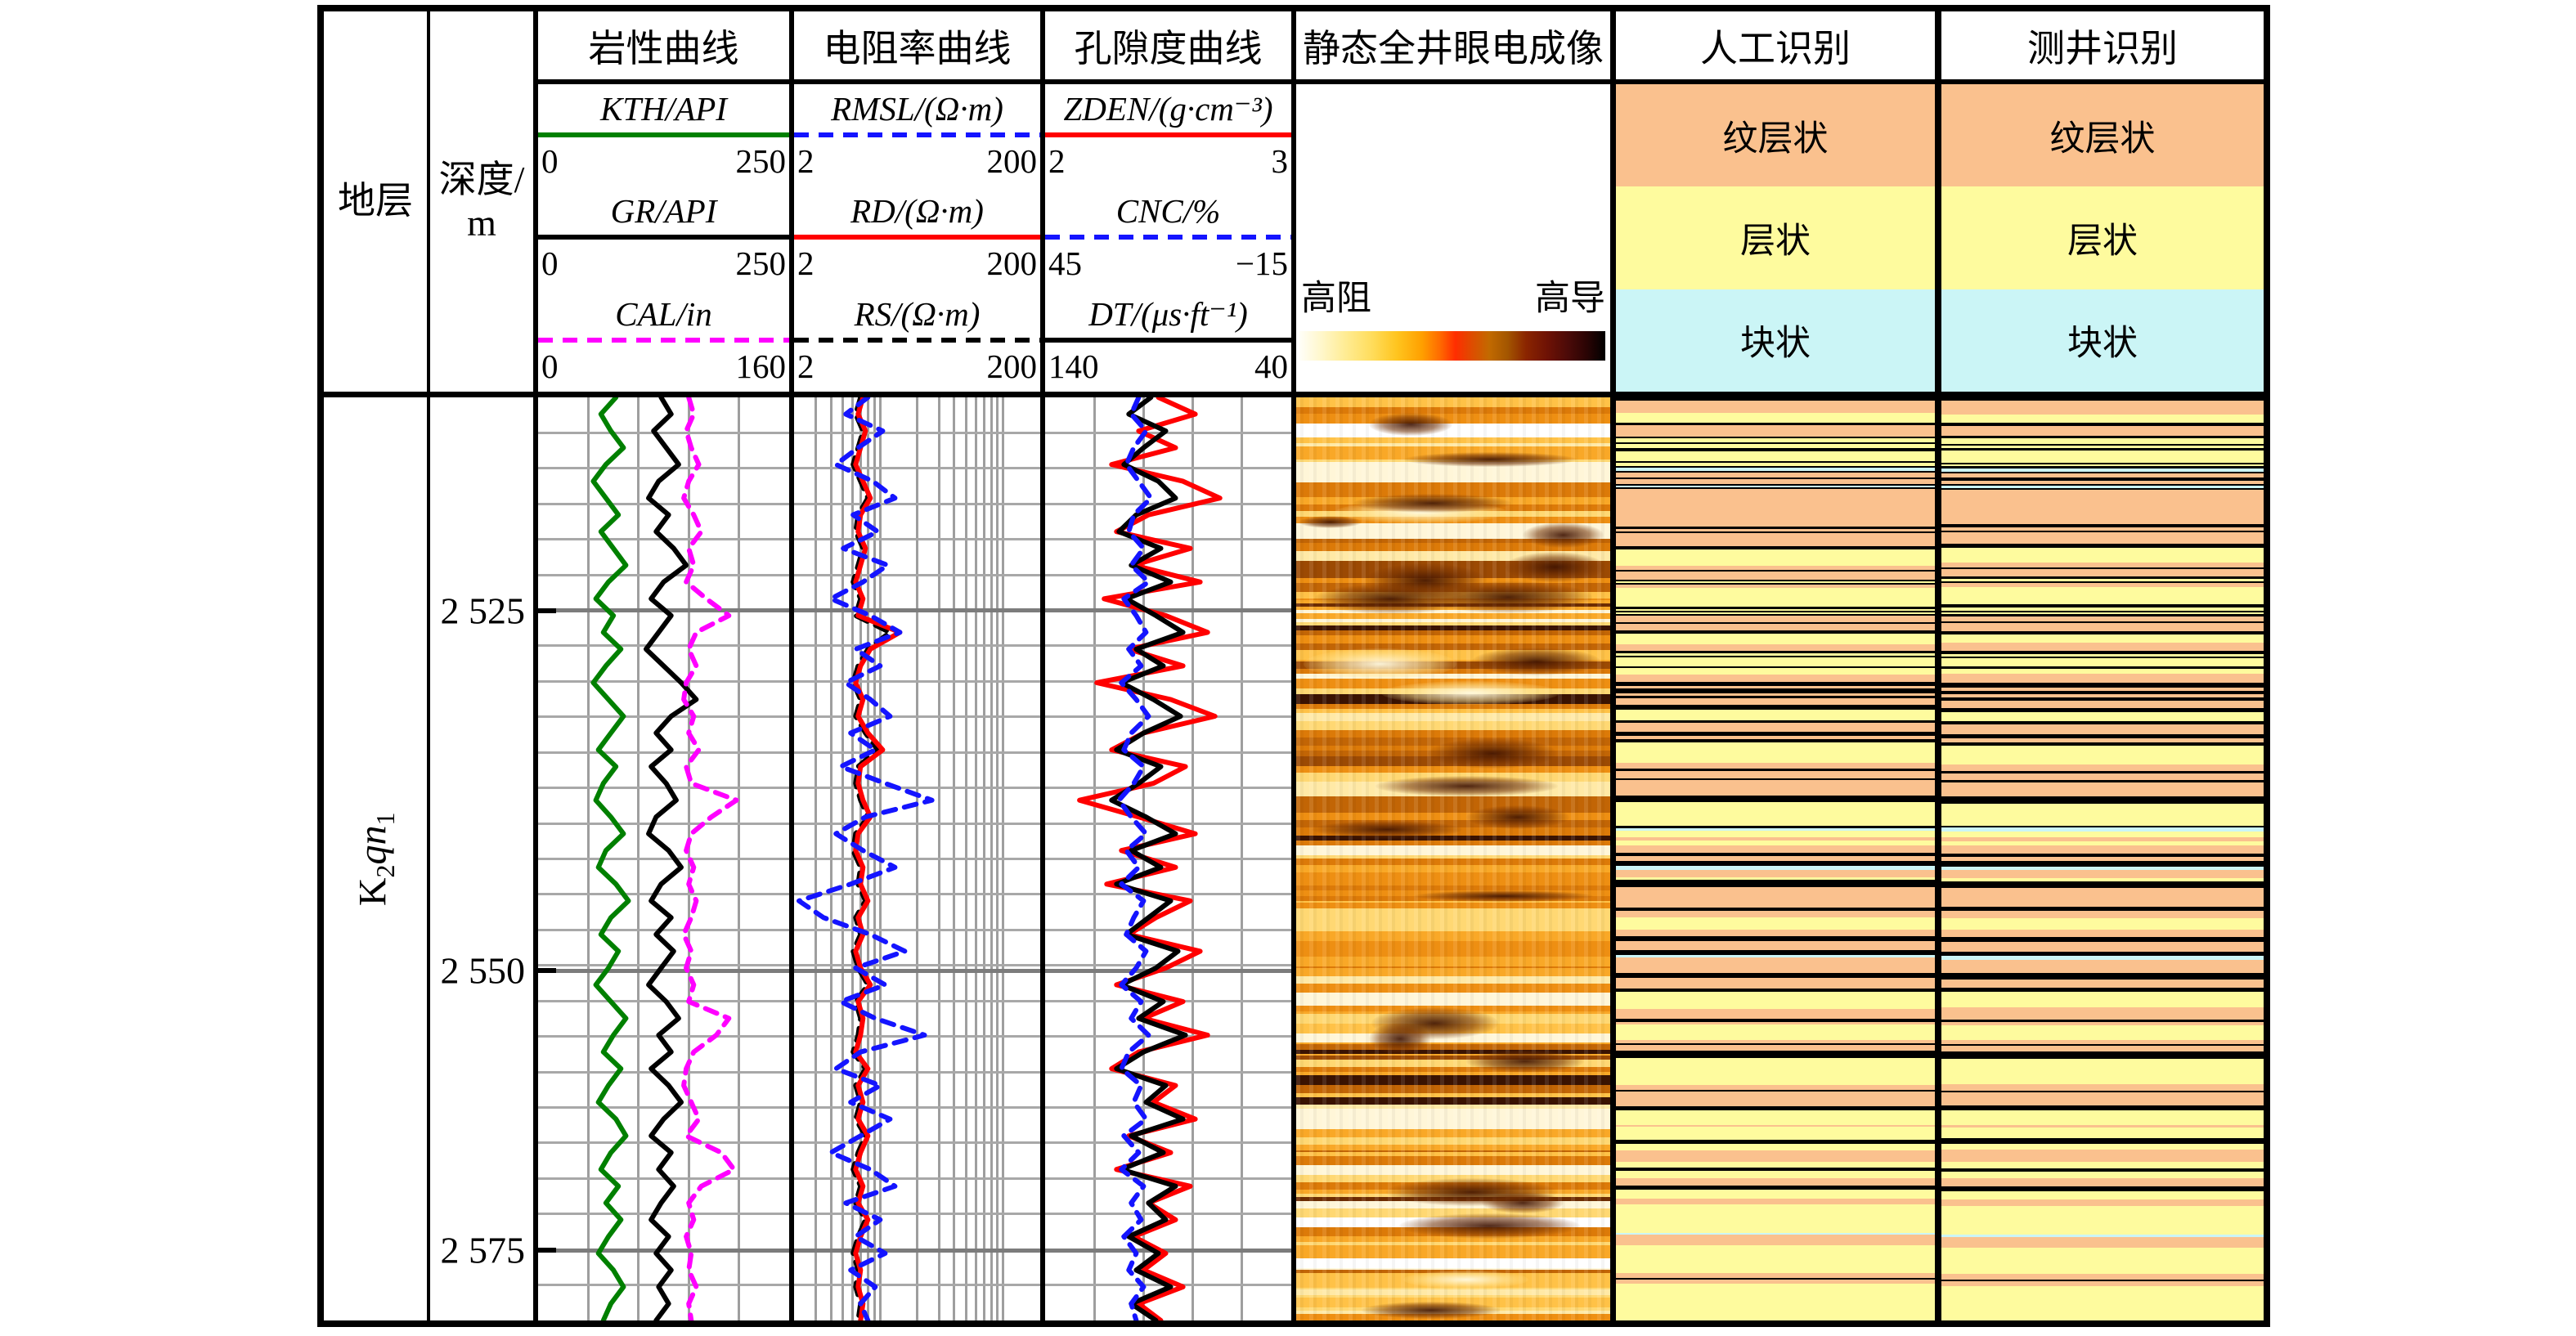 Image resolution: width=2576 pixels, height=1336 pixels. Describe the element at coordinates (1465, 1280) in the screenshot. I see `image-bright-blob` at that location.